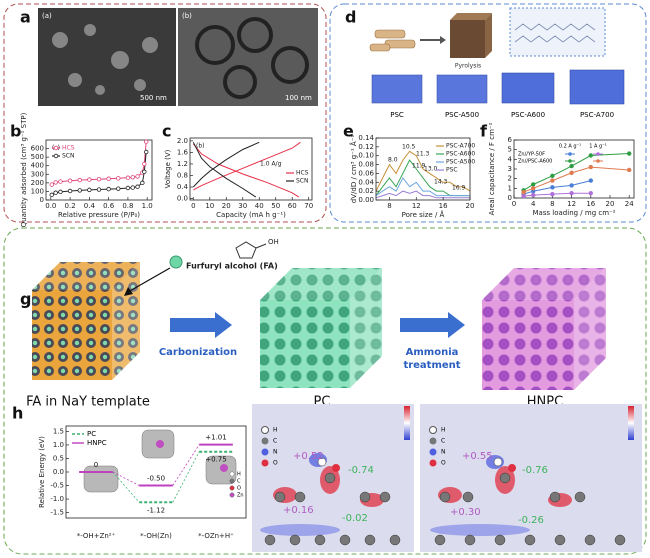 The width and height of the screenshot is (650, 558). I want to click on label: d, so click(350, 17).